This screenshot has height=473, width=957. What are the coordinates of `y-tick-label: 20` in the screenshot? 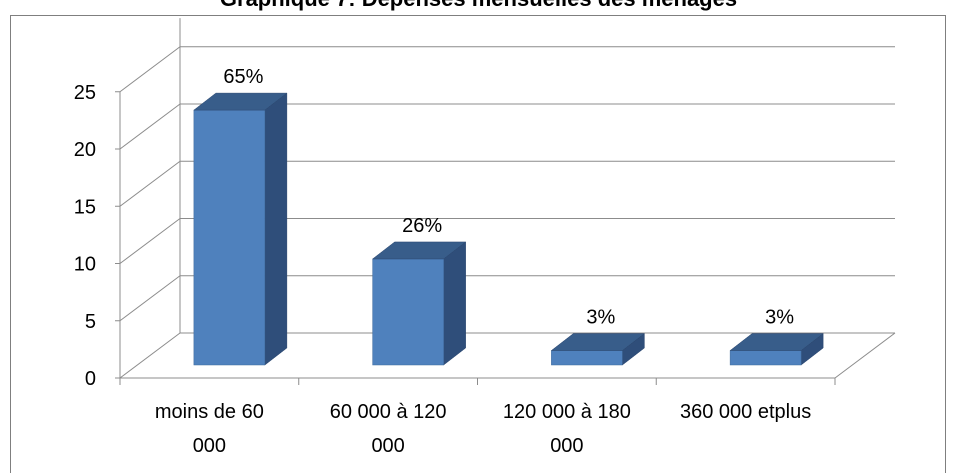 It's located at (85, 150).